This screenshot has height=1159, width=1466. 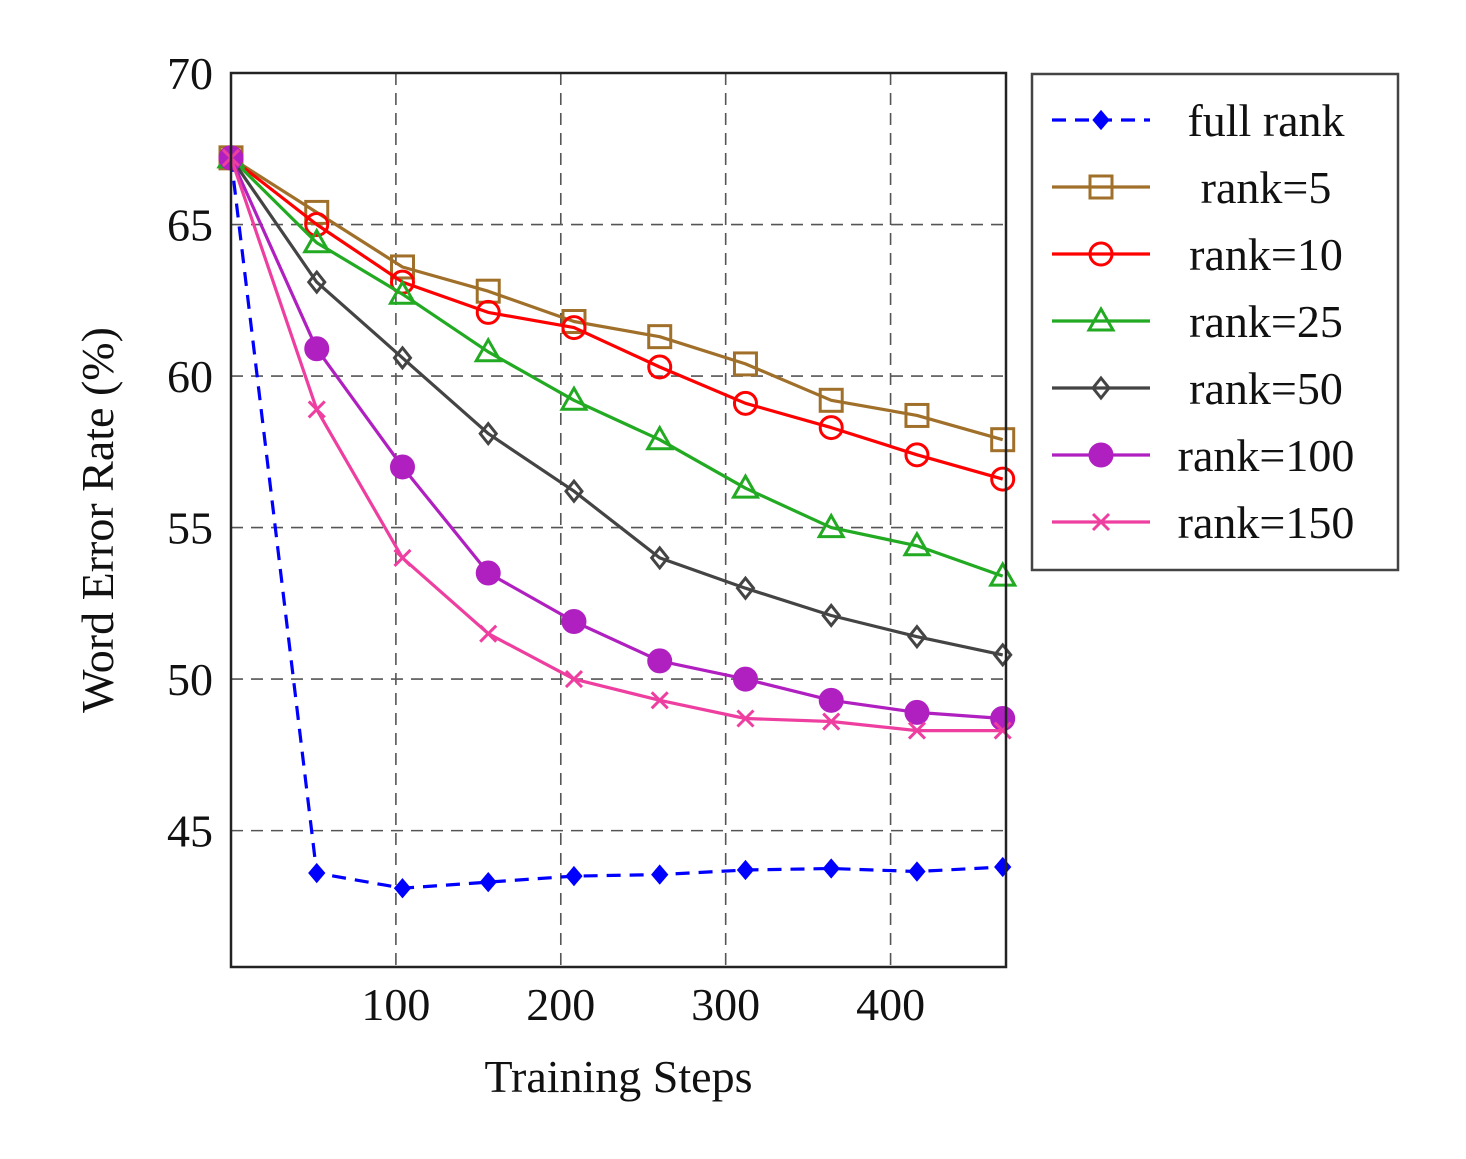 I want to click on legend-label: rank=50, so click(x=1266, y=388).